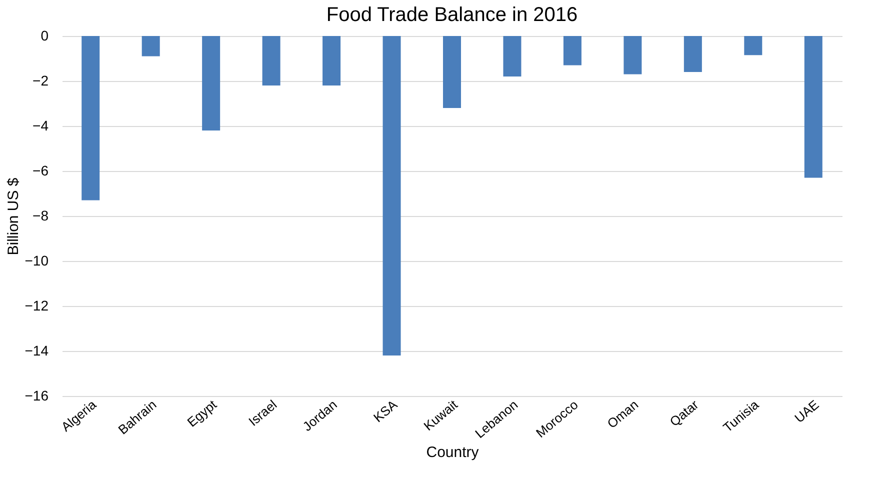  Describe the element at coordinates (44, 36) in the screenshot. I see `y-tick-label: 0` at that location.